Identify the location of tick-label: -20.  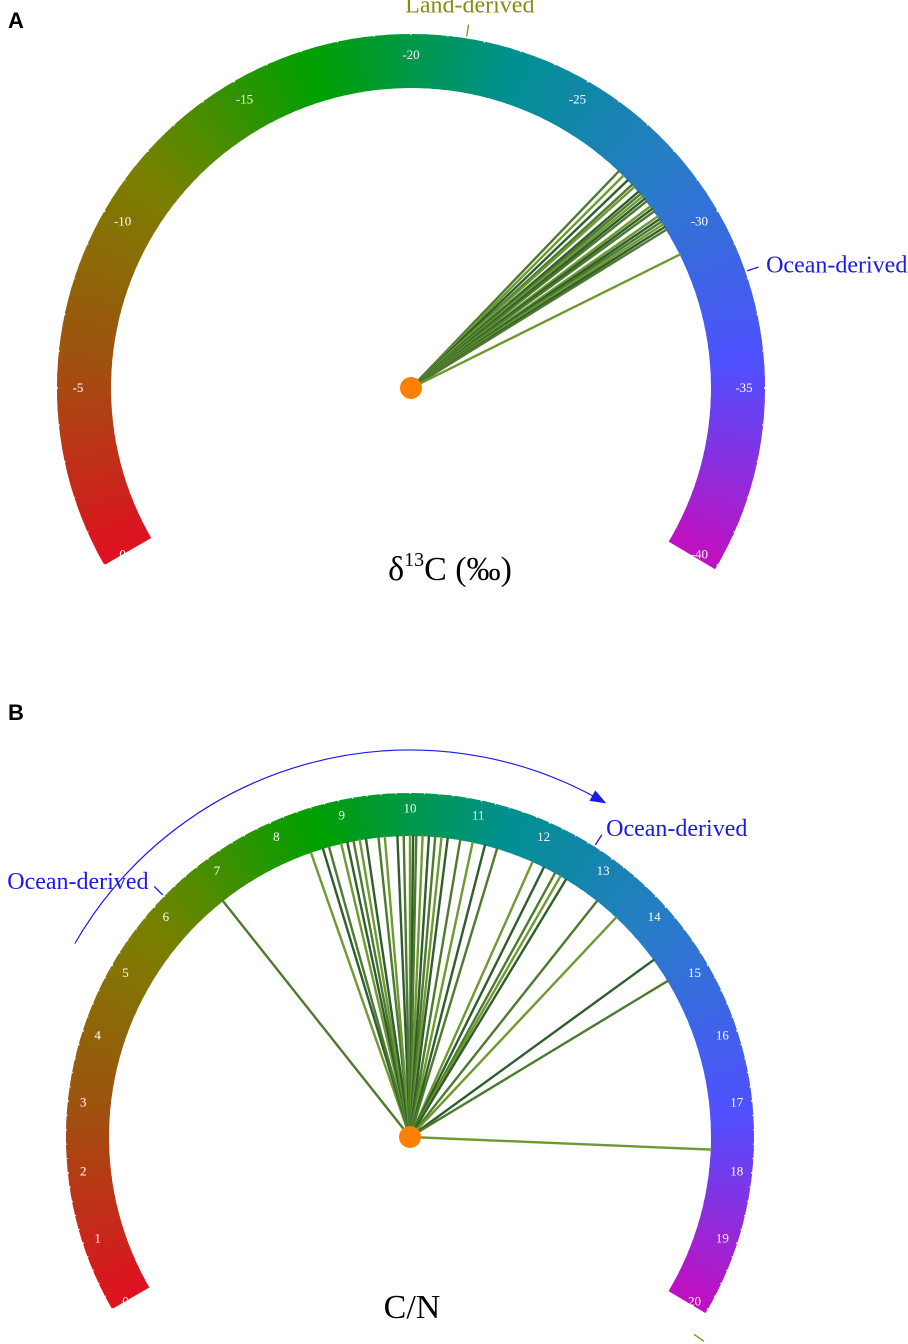
(410, 54).